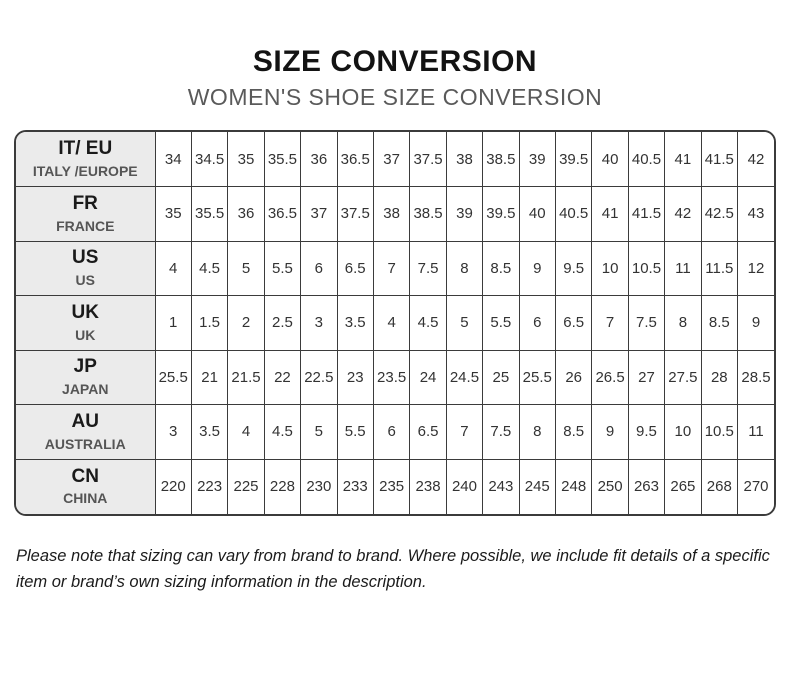 The width and height of the screenshot is (790, 676). I want to click on size-cell: 37.5, so click(355, 214).